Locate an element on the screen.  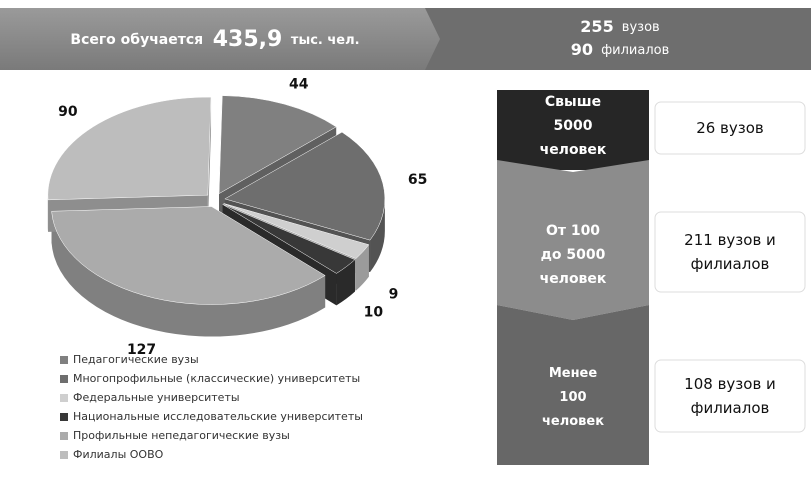
group-block-middle is located at coordinates (573, 240).